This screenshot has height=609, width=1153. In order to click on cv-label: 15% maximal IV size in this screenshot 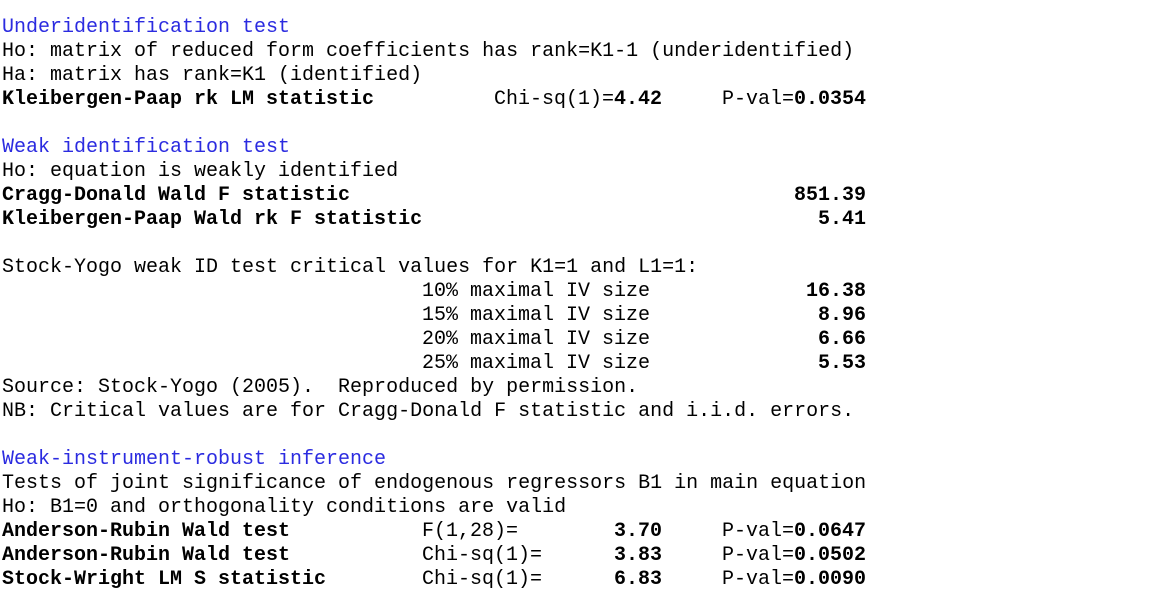, I will do `click(536, 315)`.